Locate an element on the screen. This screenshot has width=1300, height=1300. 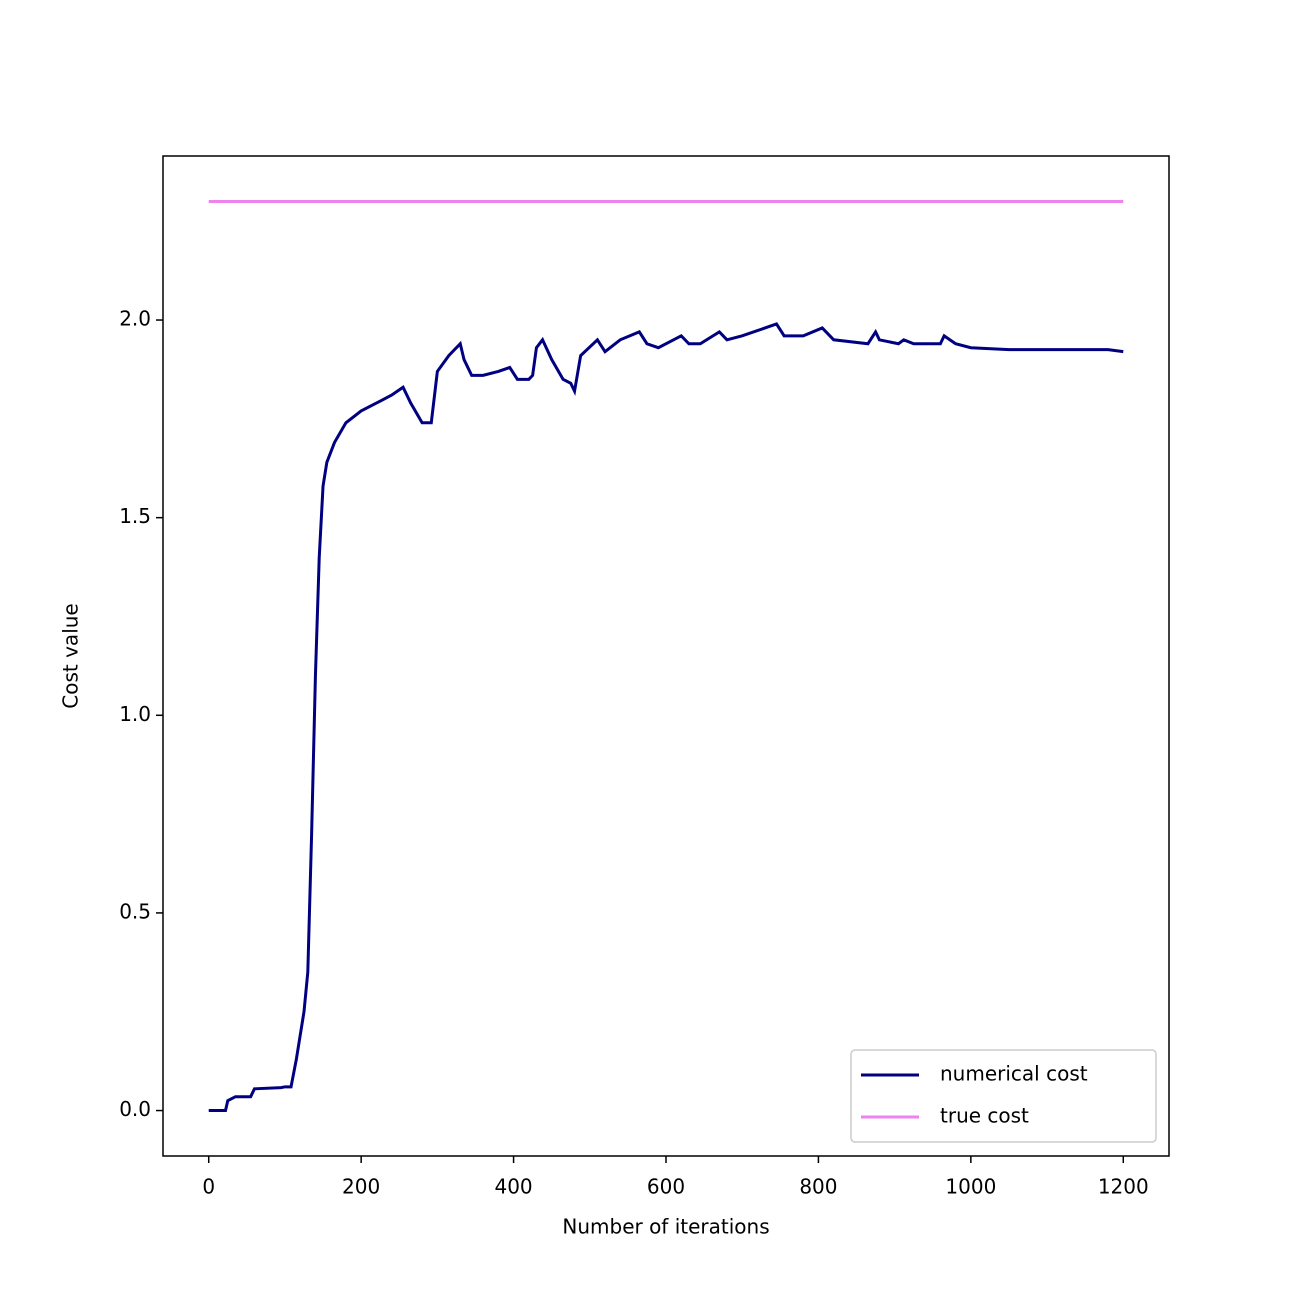
y-tick-label: 1.5 is located at coordinates (135, 516).